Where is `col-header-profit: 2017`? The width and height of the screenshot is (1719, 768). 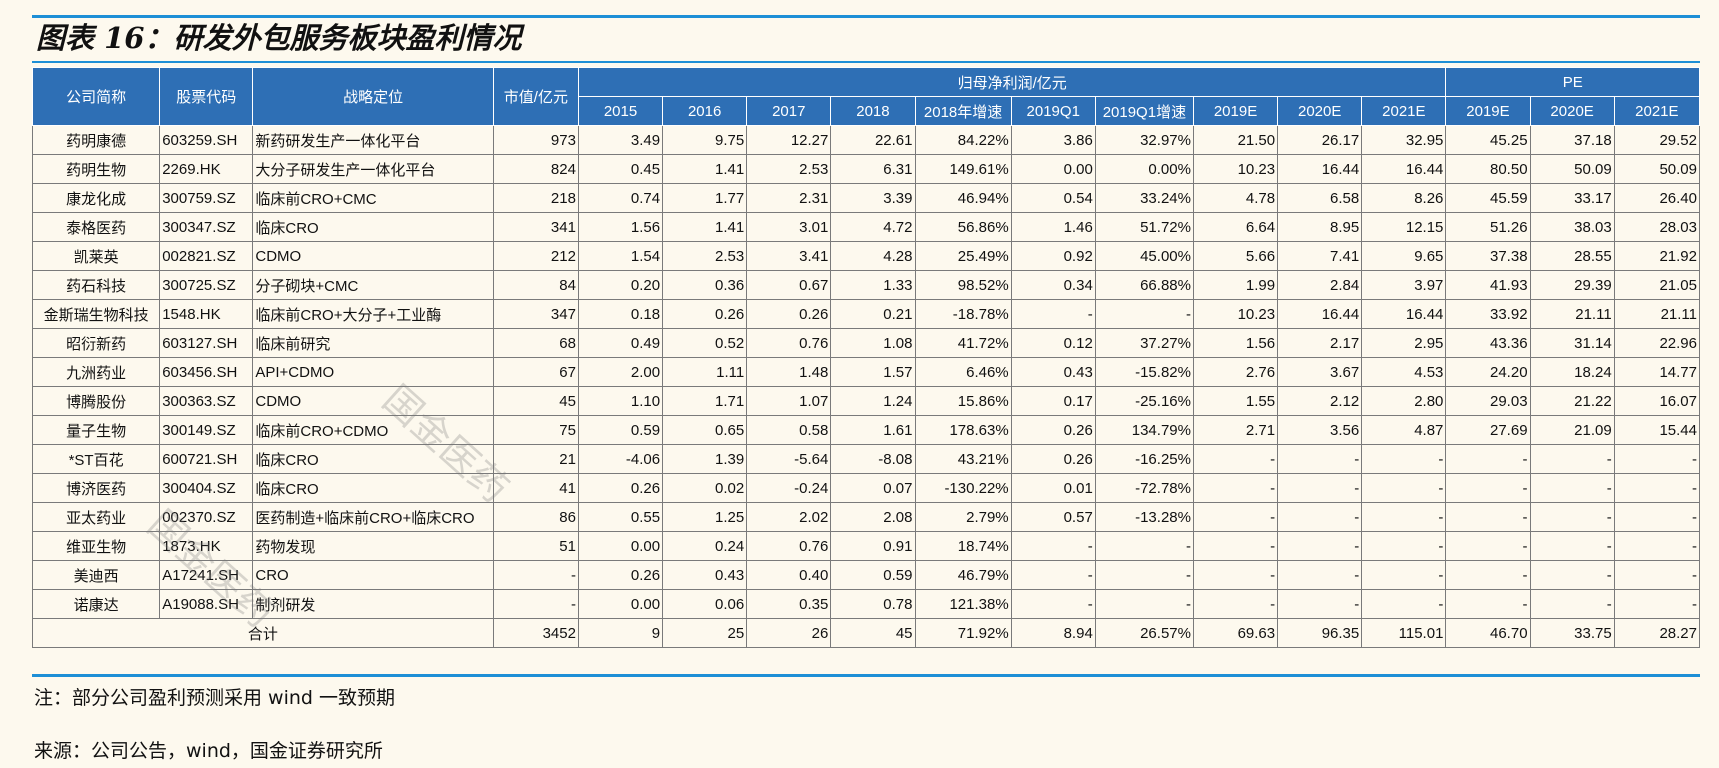
col-header-profit: 2017 is located at coordinates (789, 111).